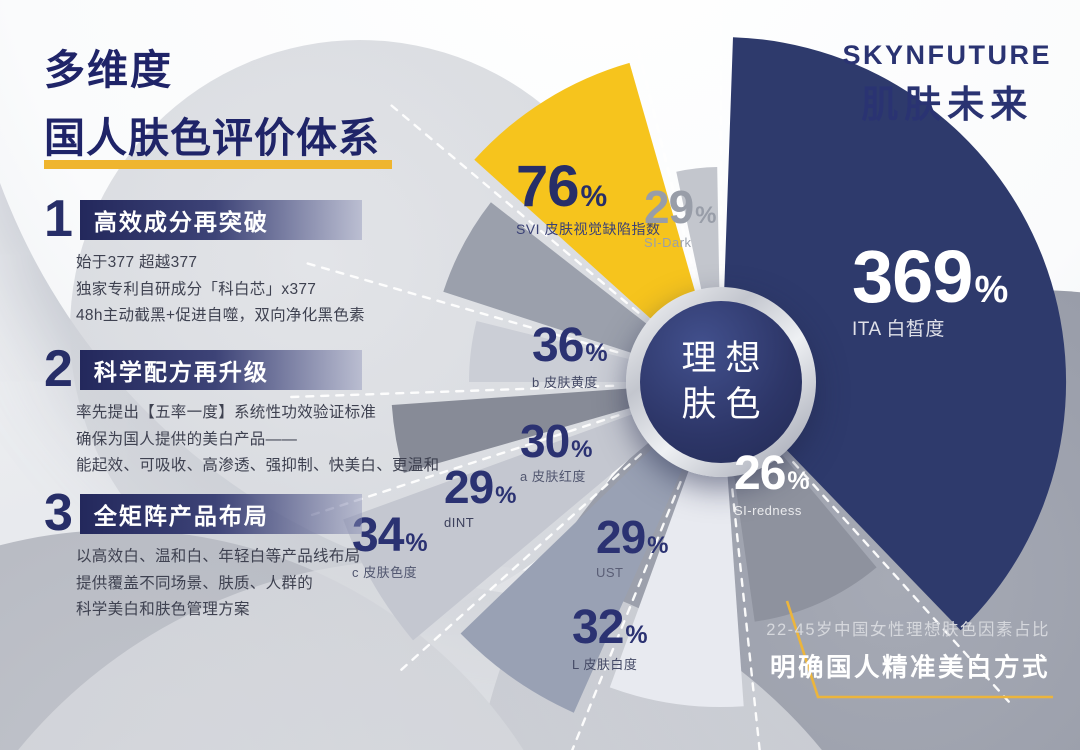 The width and height of the screenshot is (1080, 750). What do you see at coordinates (218, 102) in the screenshot?
I see `page-title: 多维度 国人肤色评价体系` at bounding box center [218, 102].